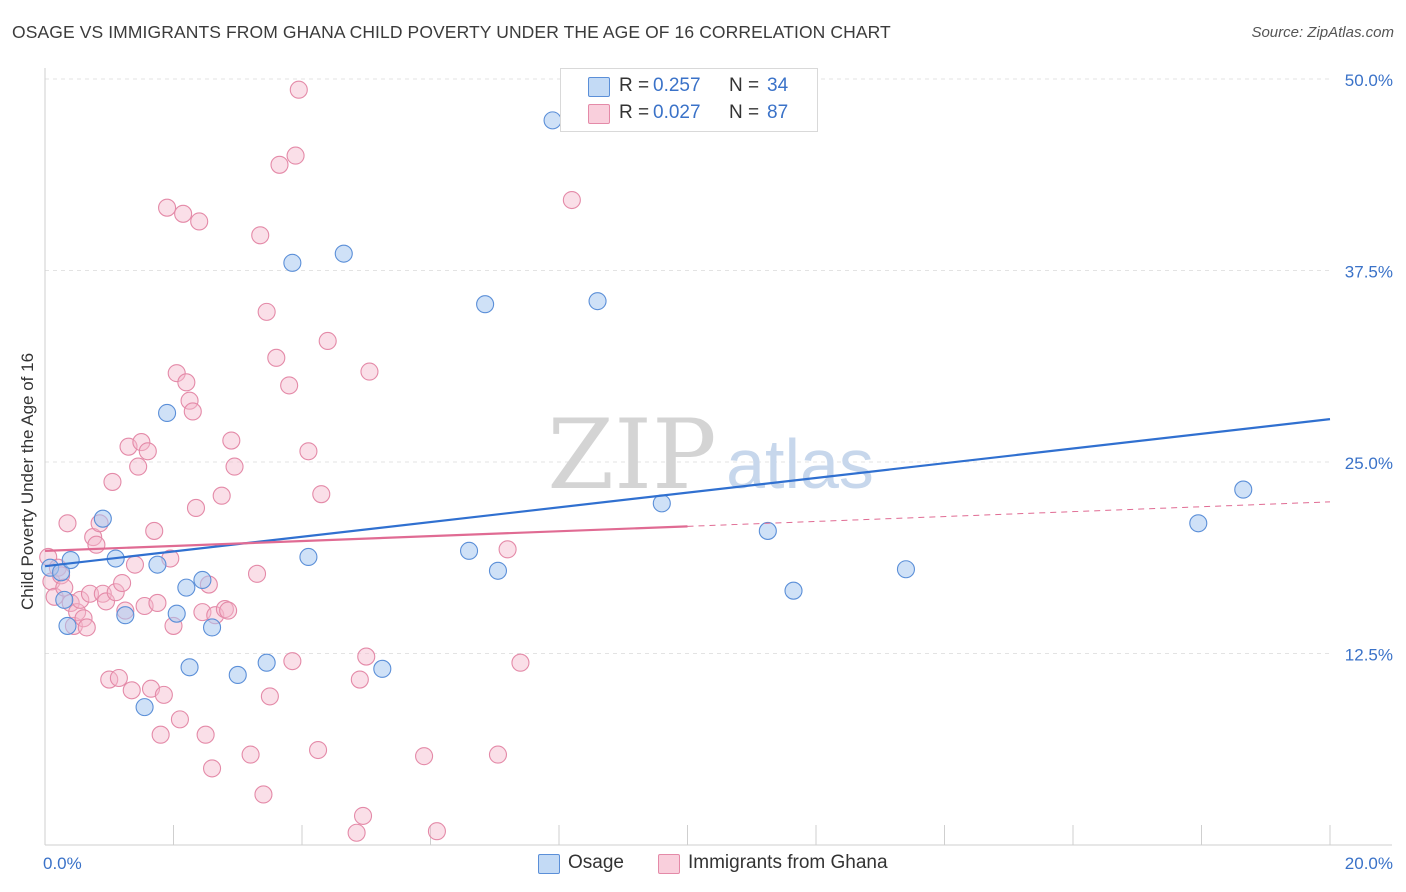 The image size is (1406, 892). Describe the element at coordinates (1322, 32) in the screenshot. I see `source-credit: Source: ZipAtlas.com` at that location.